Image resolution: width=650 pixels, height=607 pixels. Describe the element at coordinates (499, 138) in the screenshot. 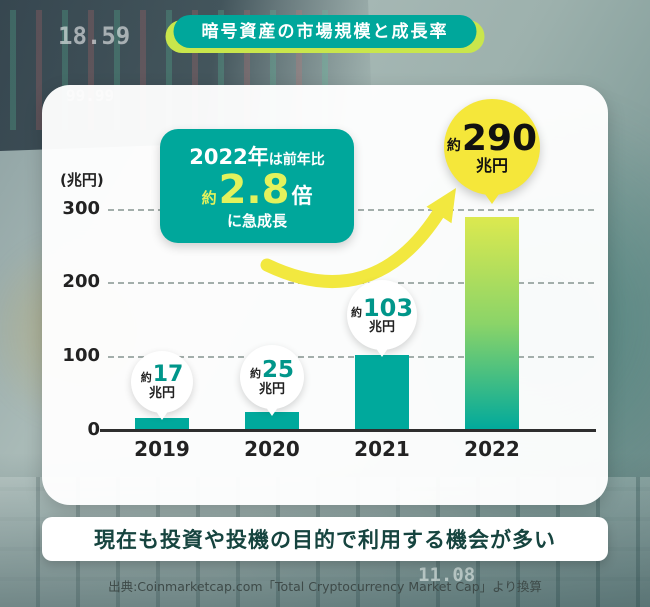

I see `value-number: 290` at that location.